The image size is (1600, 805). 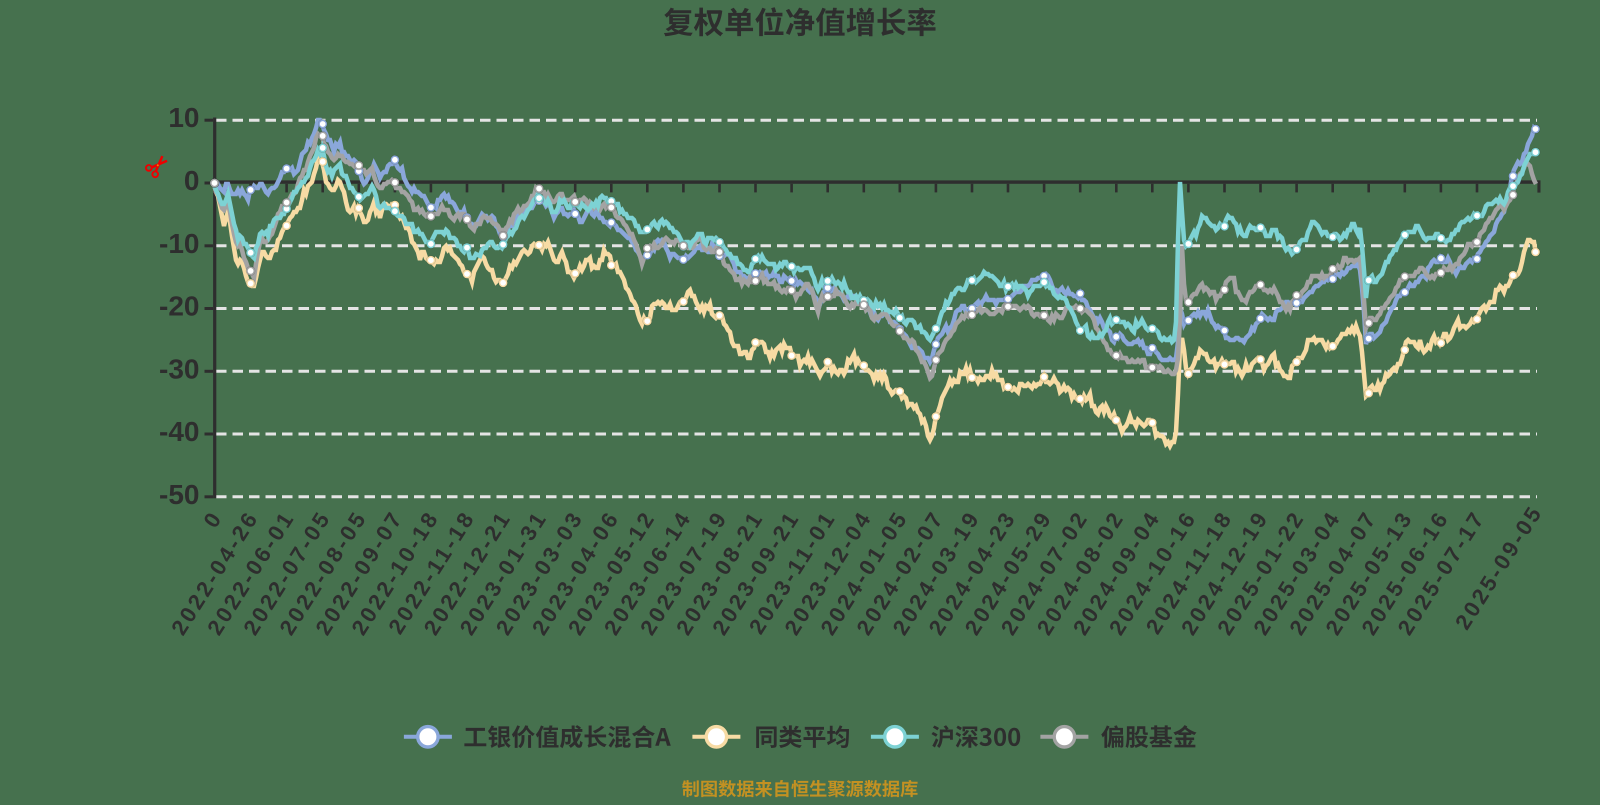 I want to click on svg-text: -30, so click(x=179, y=368).